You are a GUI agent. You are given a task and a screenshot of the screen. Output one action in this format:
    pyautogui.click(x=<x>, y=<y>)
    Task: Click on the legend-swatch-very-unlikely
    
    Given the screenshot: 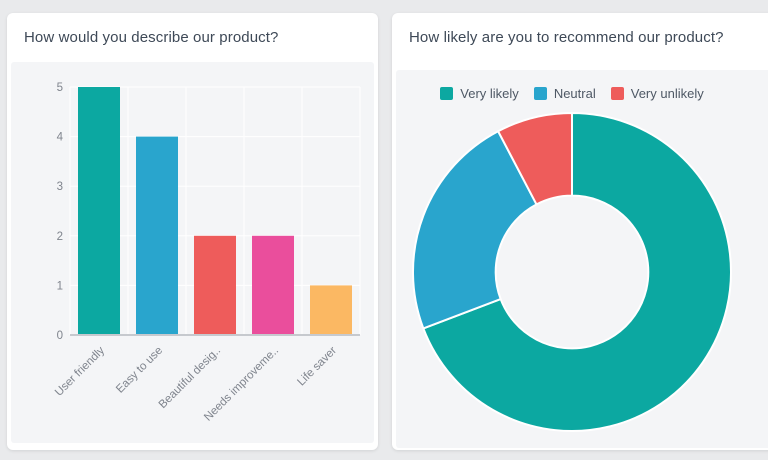 What is the action you would take?
    pyautogui.click(x=617, y=93)
    